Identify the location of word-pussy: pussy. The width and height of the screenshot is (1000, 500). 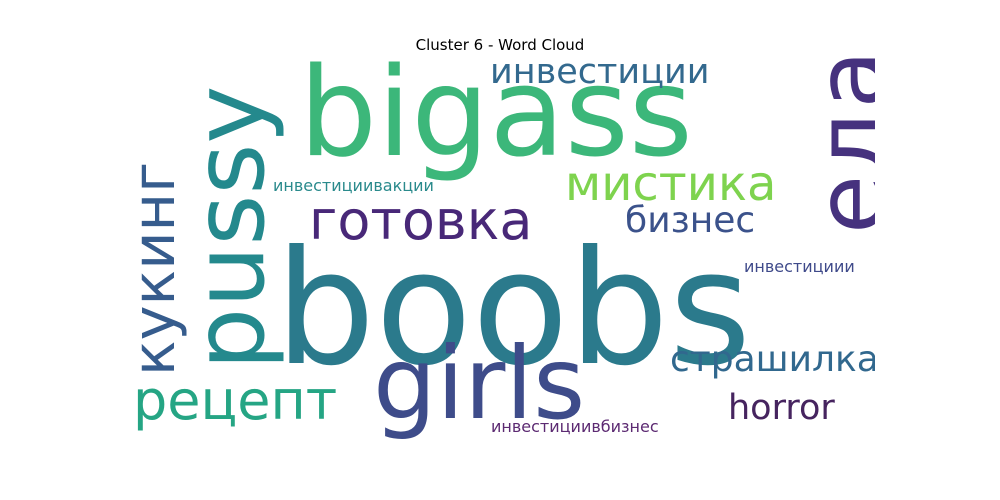
(230, 227).